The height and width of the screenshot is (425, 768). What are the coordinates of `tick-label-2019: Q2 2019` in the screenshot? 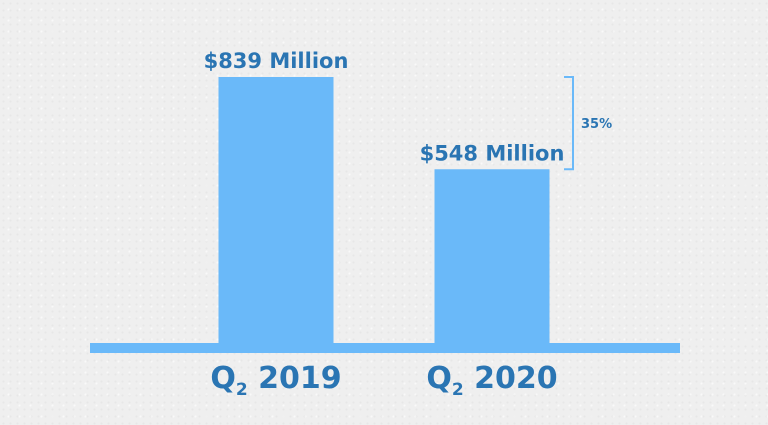 It's located at (275, 380).